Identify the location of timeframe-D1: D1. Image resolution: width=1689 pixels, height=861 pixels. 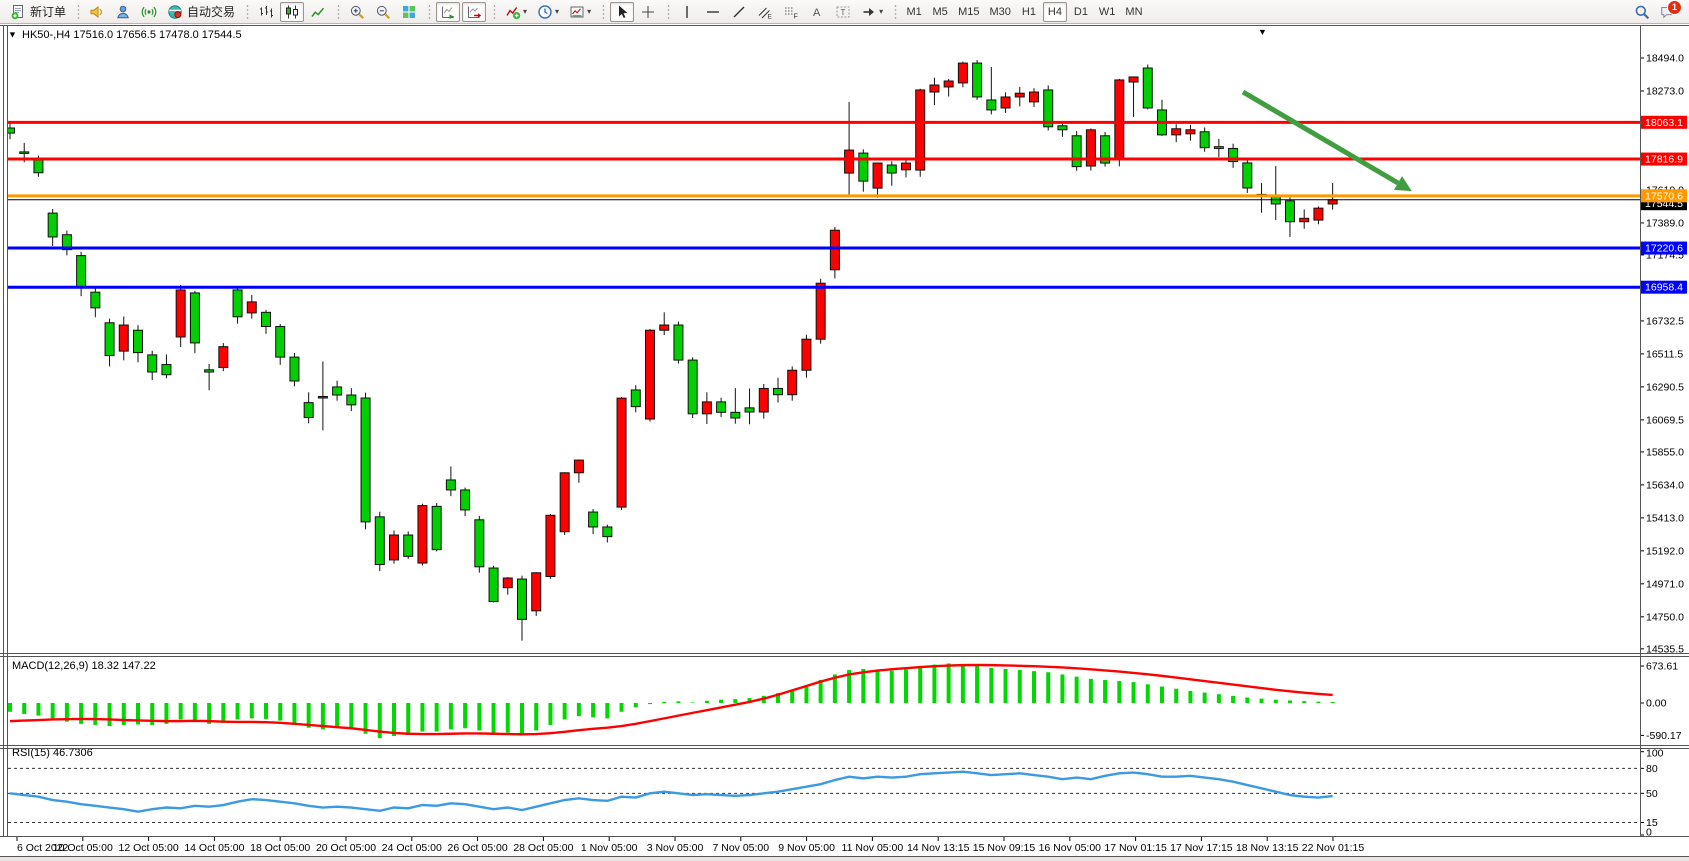
(1081, 12).